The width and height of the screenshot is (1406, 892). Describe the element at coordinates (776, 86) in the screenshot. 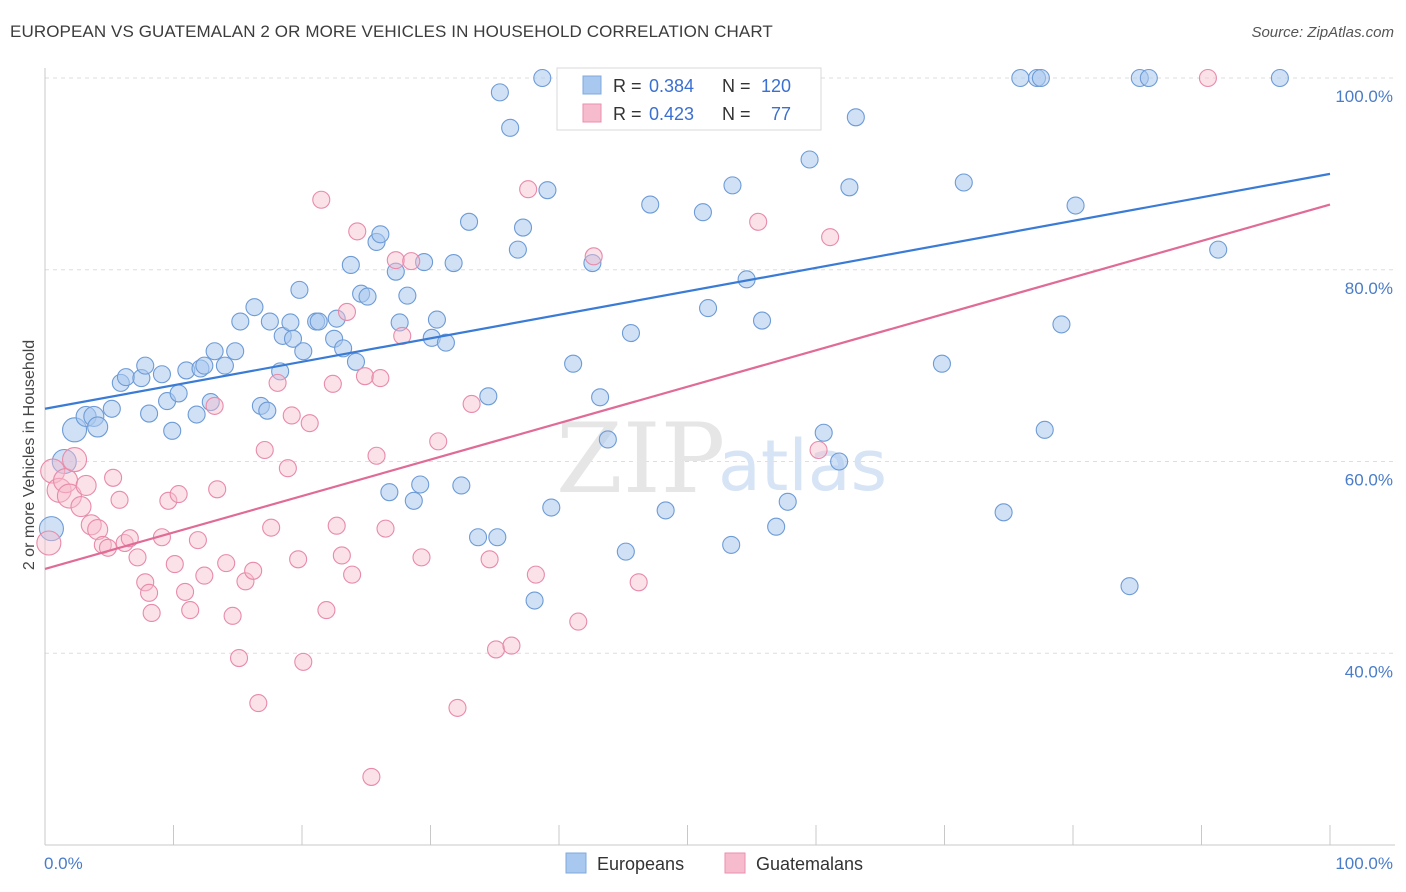

I see `legend-n-value-1: 120` at that location.